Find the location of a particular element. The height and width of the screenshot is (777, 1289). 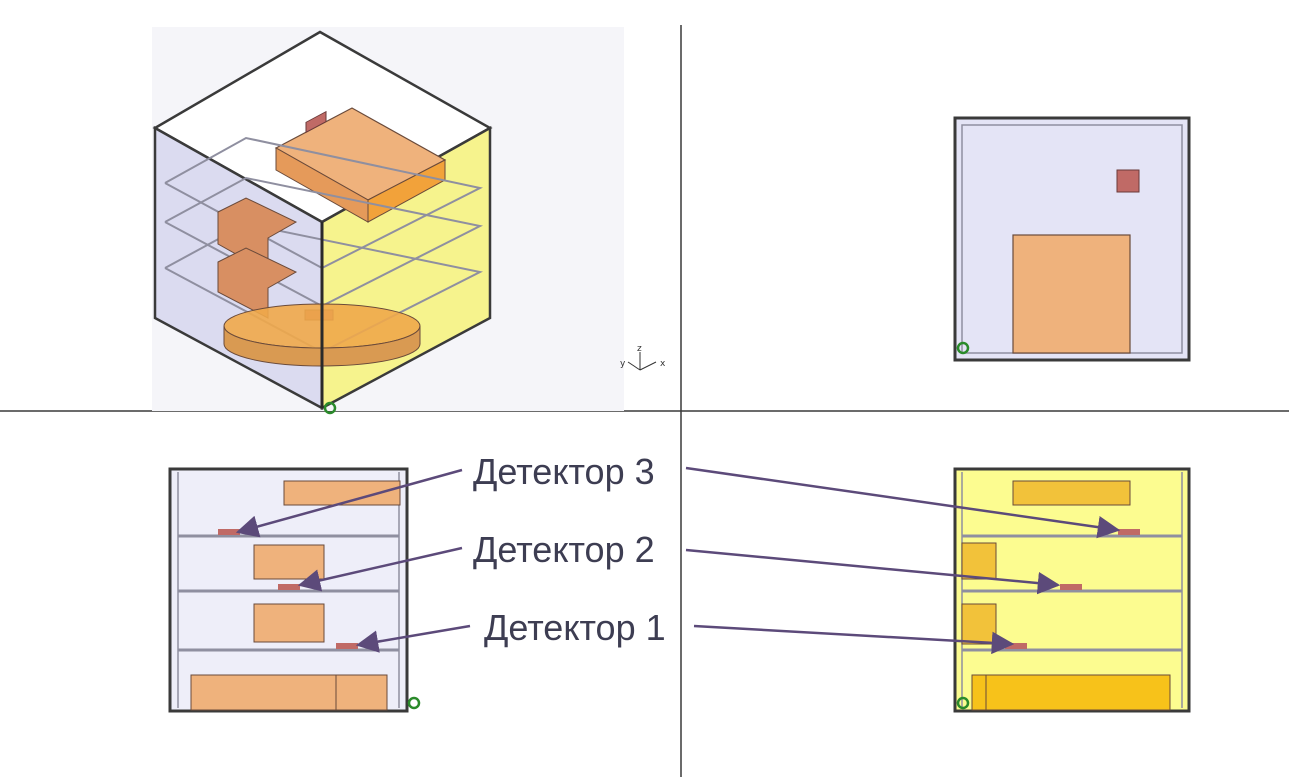

iso-detector-top is located at coordinates (316, 122).